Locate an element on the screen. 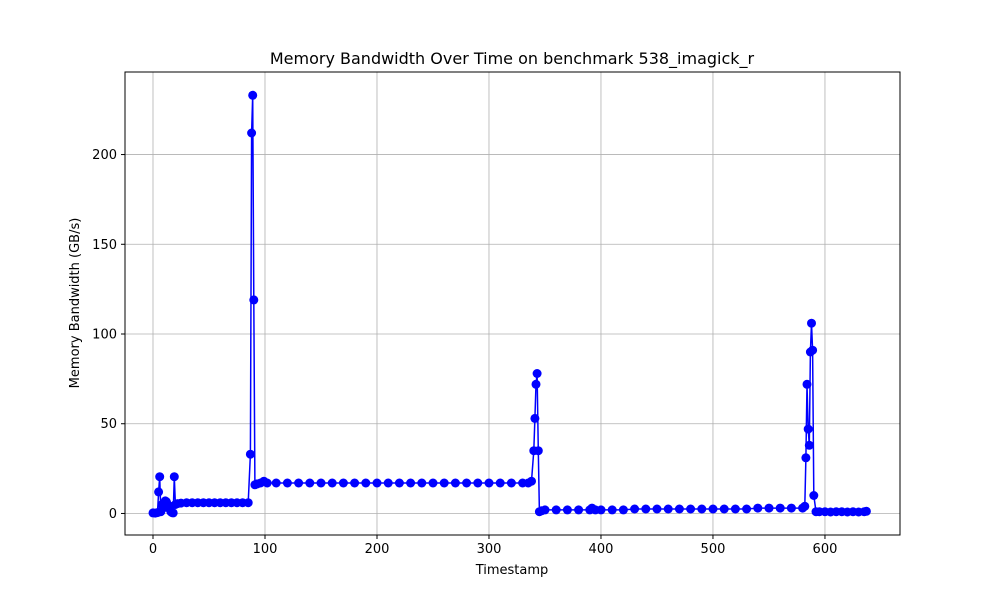 This screenshot has width=1000, height=600. x-tick-label: 200 is located at coordinates (377, 549).